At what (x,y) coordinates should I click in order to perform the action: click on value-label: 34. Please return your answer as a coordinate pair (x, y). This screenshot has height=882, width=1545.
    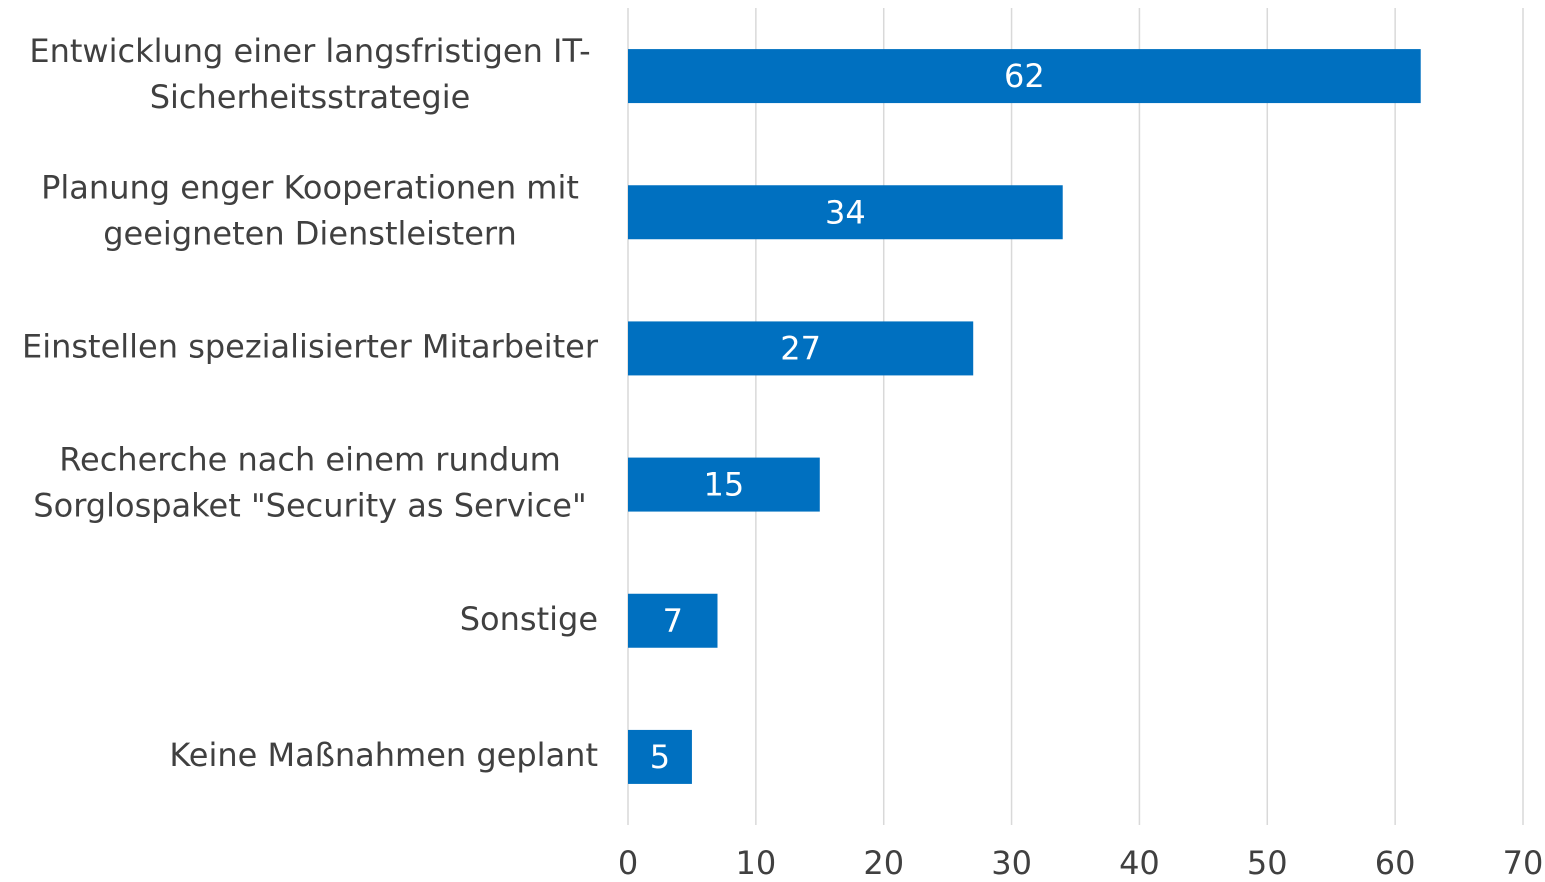
    Looking at the image, I should click on (845, 212).